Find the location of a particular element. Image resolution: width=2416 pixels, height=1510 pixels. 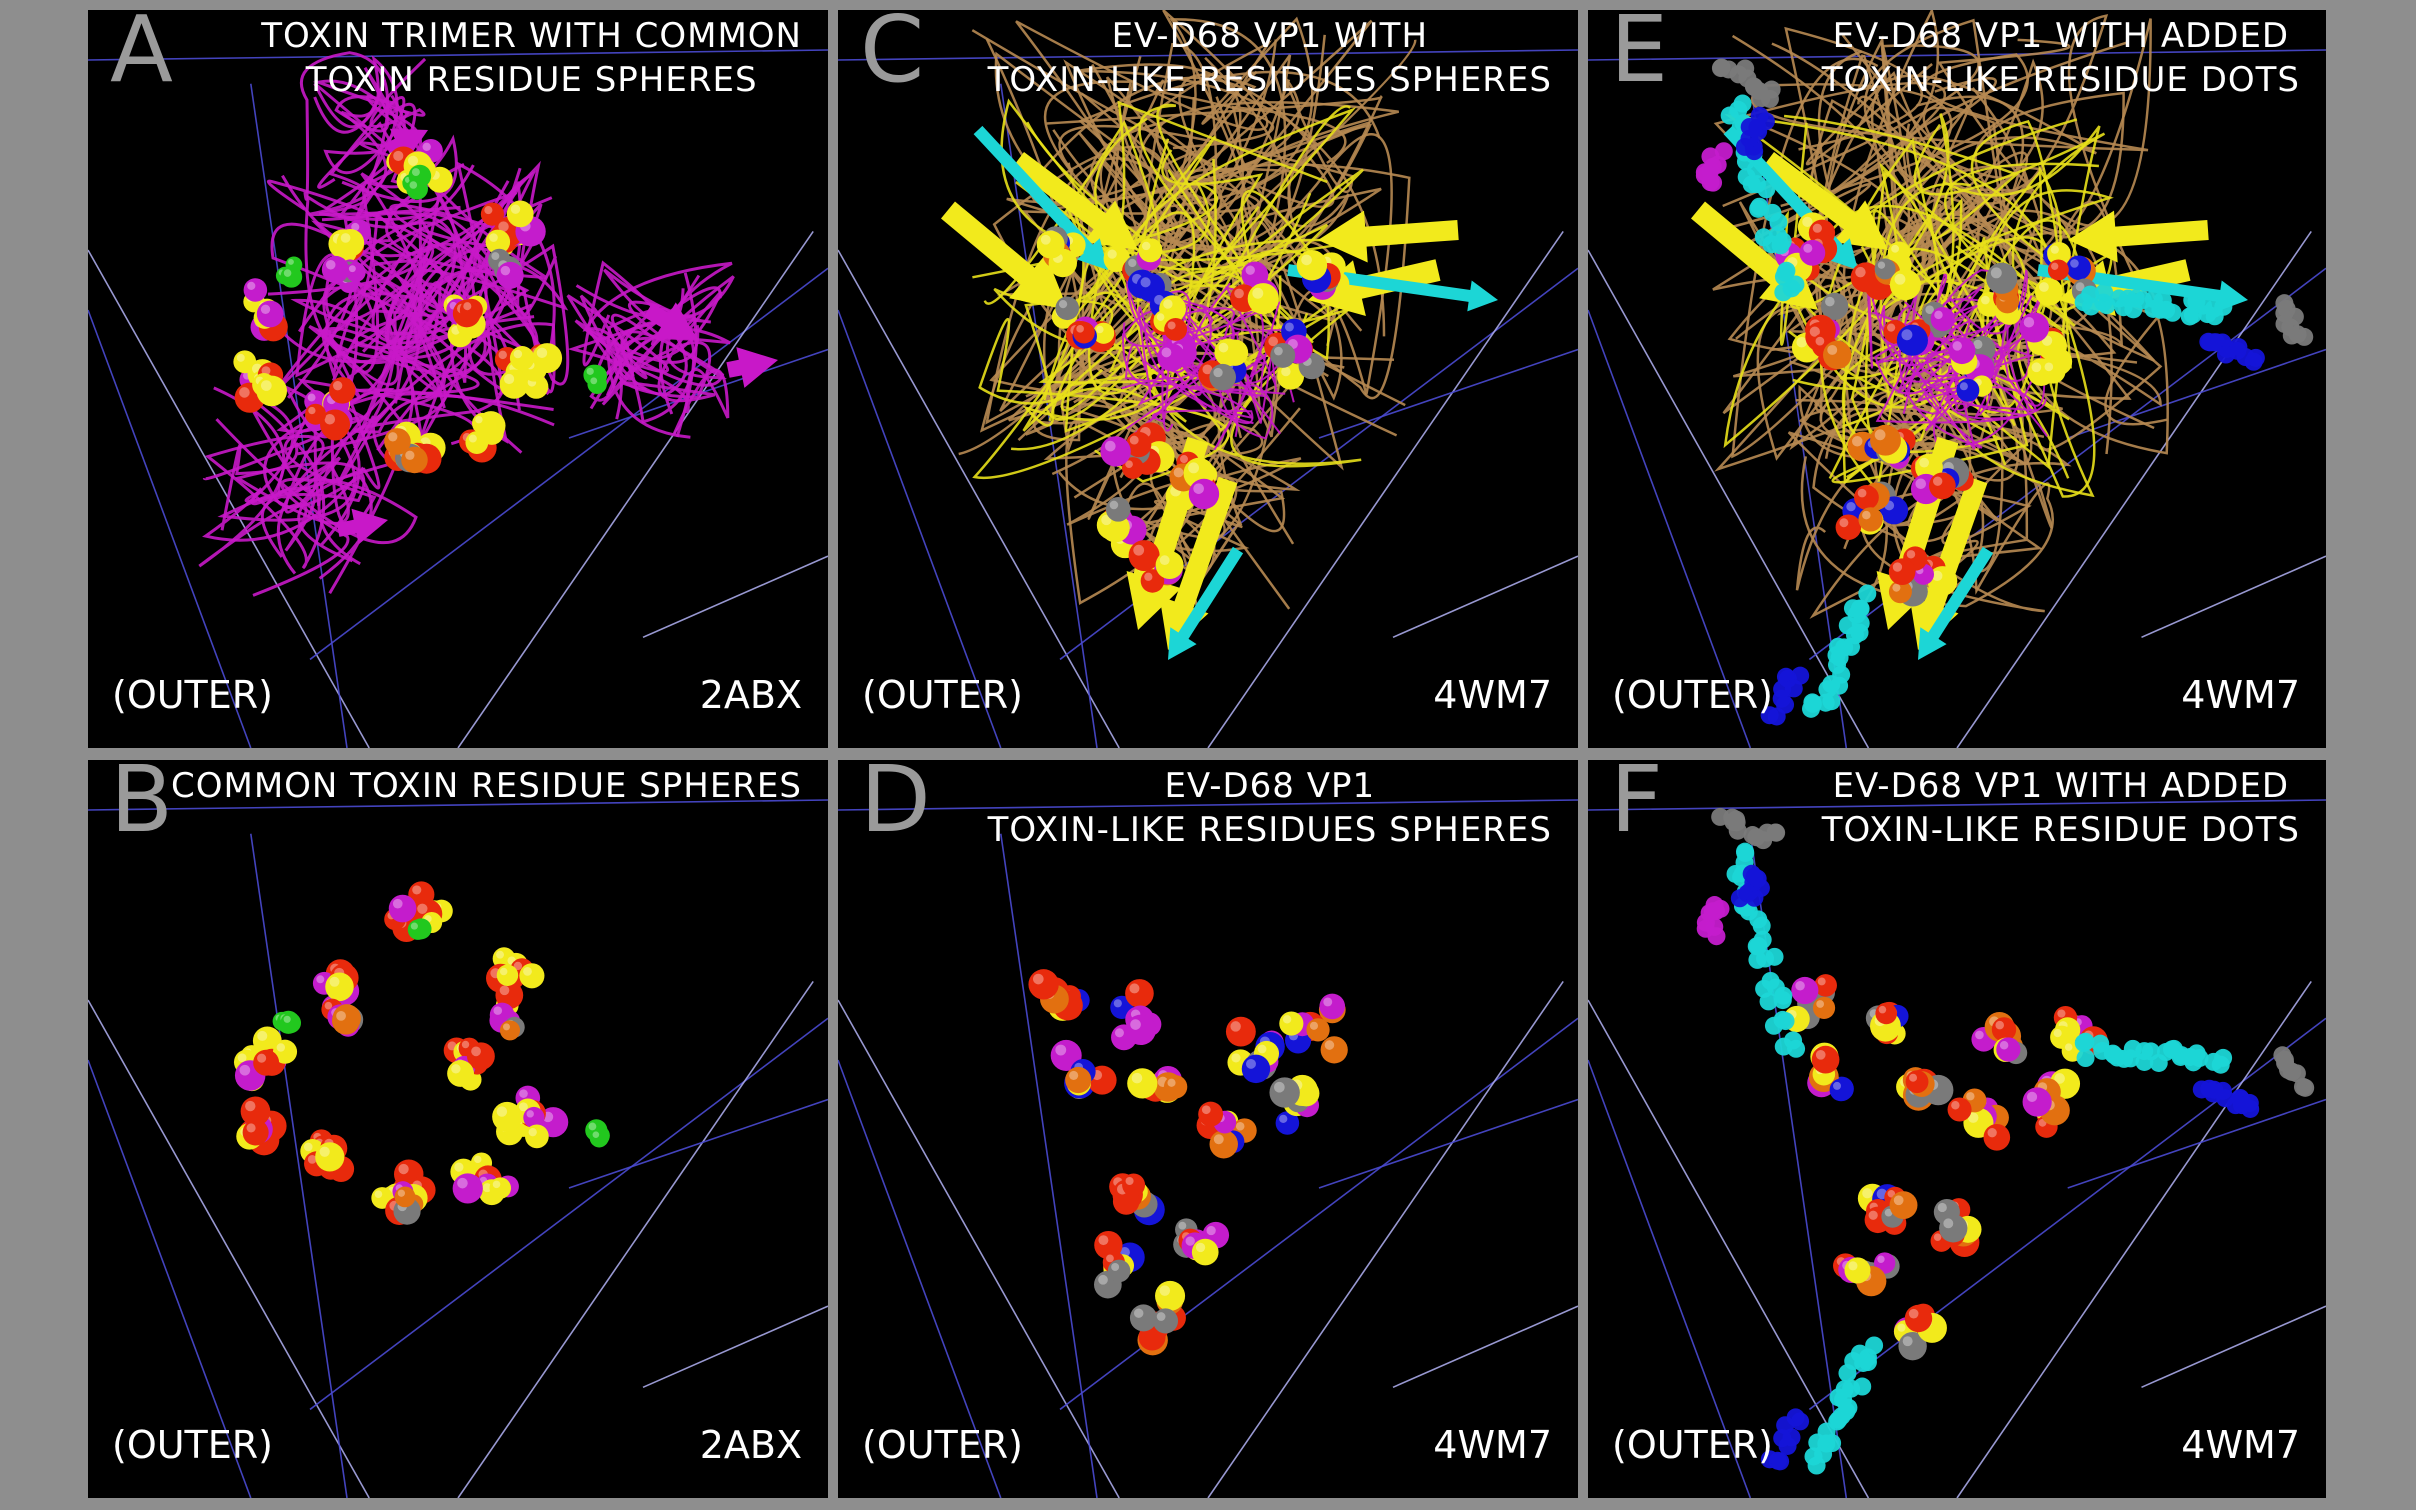

perspective-grid is located at coordinates (1208, 1148).